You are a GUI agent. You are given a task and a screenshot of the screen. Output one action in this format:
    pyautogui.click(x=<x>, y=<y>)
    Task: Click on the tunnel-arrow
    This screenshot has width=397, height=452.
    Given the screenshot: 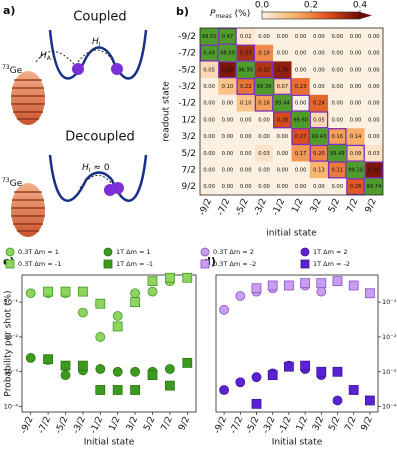 What is the action you would take?
    pyautogui.click(x=96, y=182)
    